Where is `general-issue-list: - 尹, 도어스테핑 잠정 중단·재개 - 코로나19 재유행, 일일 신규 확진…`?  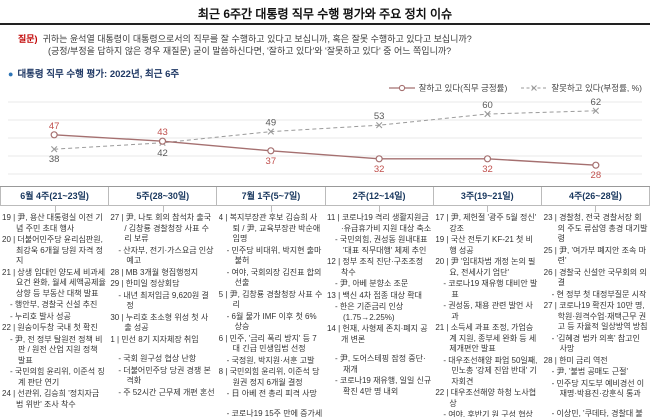
general-issue-list: - 尹, 도어스테핑 잠정 중단·재개 - 코로나19 재유행, 일일 신규 확진… is located at coordinates (379, 375).